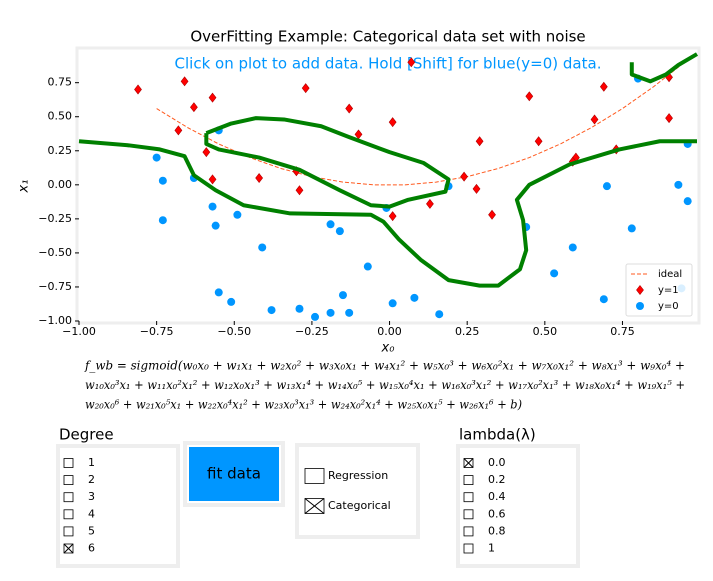 The image size is (713, 581). Describe the element at coordinates (497, 530) in the screenshot. I see `option-label: 0.8` at that location.